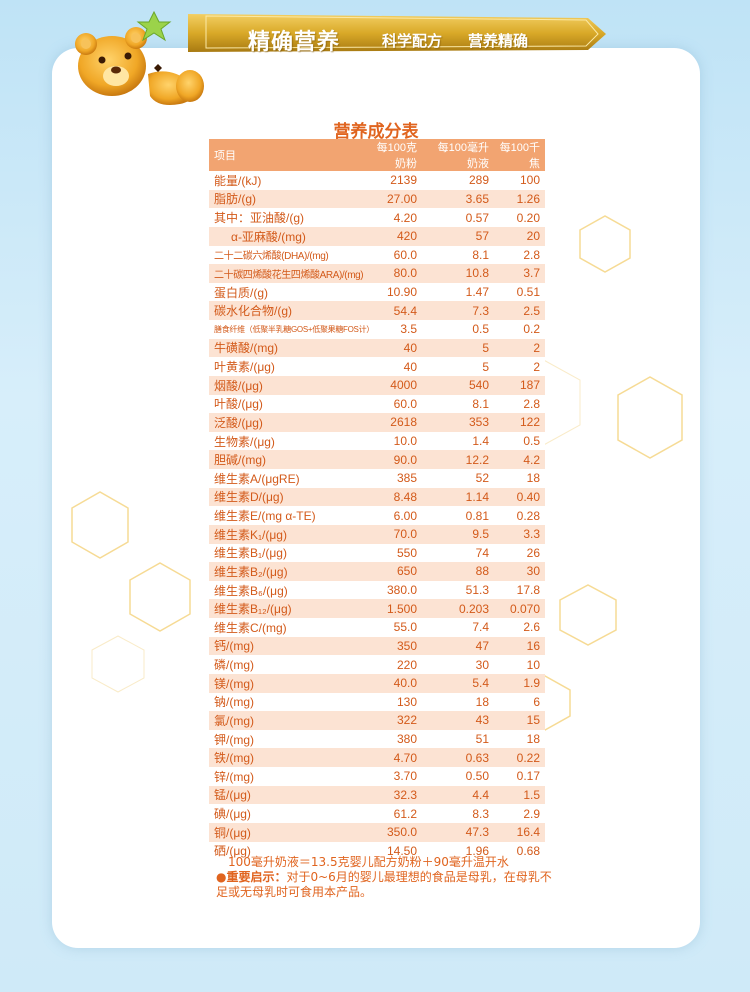 This screenshot has width=750, height=992. What do you see at coordinates (458, 757) in the screenshot?
I see `value-per-100ml-cell: 0.63` at bounding box center [458, 757].